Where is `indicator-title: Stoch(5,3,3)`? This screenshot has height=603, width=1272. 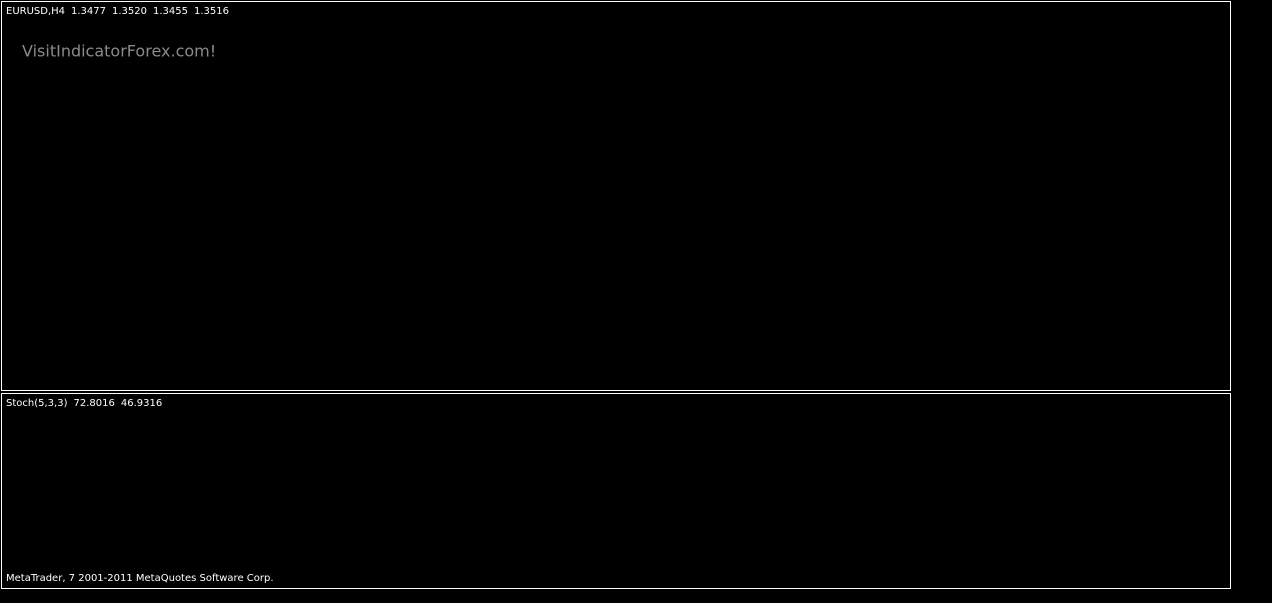 indicator-title: Stoch(5,3,3) is located at coordinates (37, 403).